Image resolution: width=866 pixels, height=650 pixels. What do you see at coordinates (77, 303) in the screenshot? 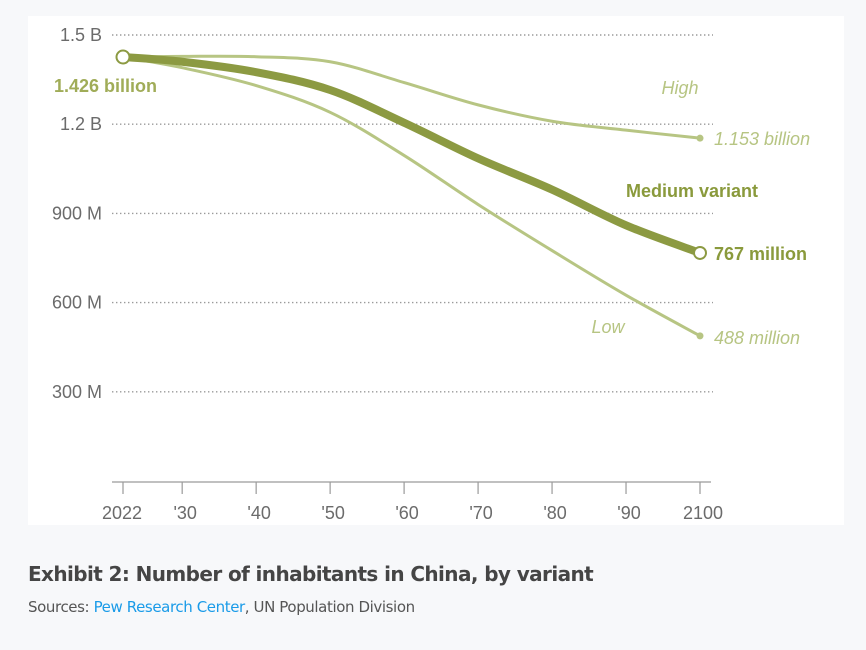
I see `y-tick-label: 600 M` at bounding box center [77, 303].